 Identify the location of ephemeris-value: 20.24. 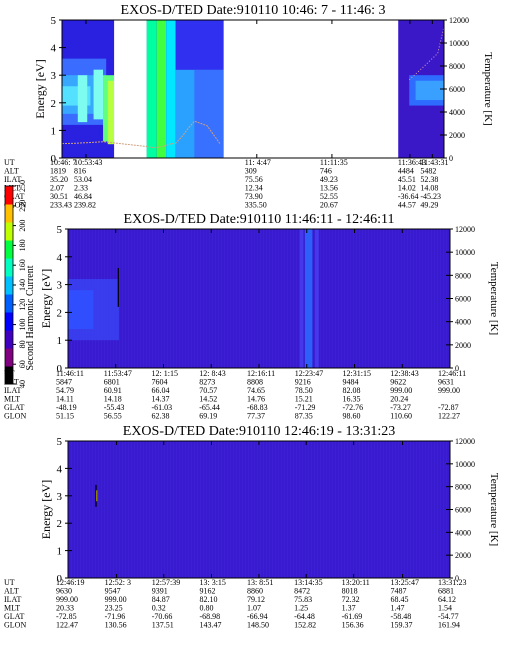
(399, 399).